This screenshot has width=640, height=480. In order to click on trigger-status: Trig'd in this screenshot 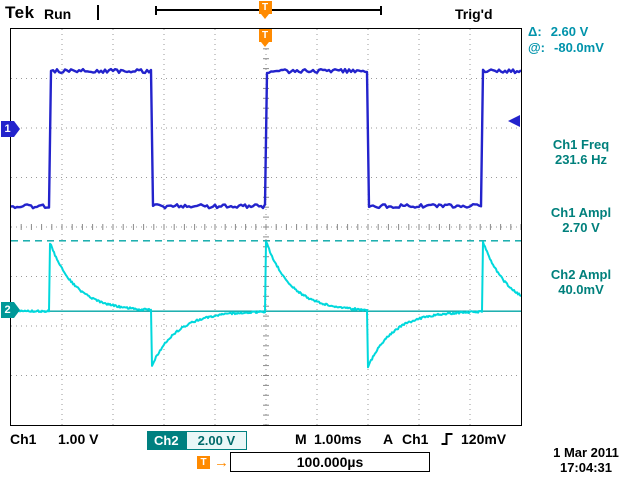, I will do `click(474, 14)`.